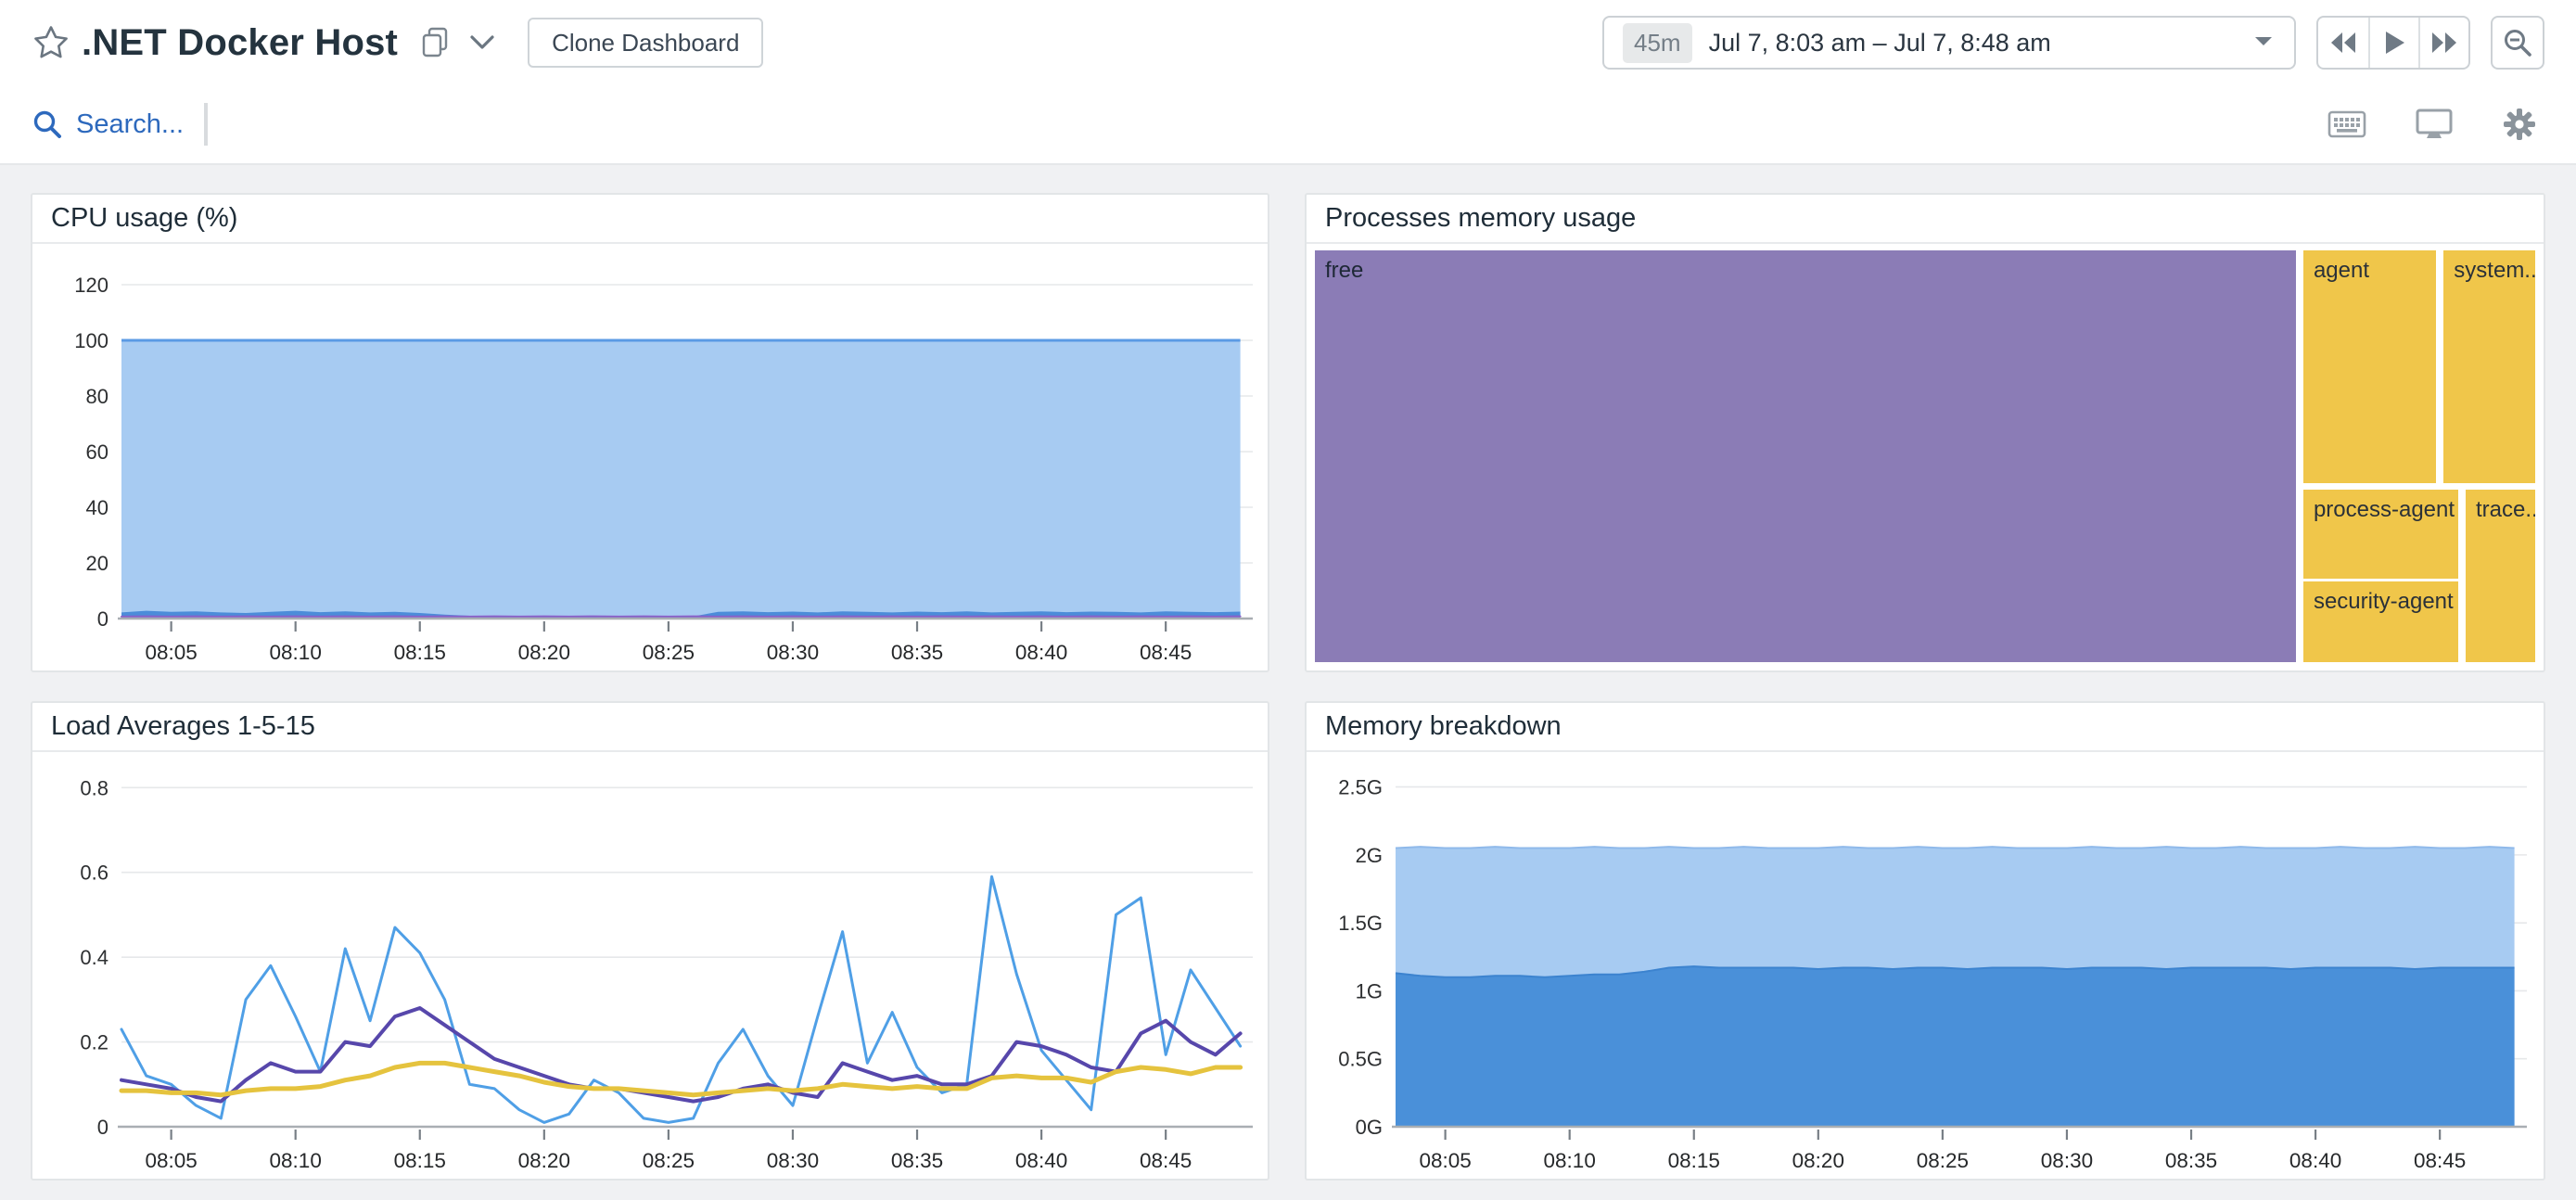 This screenshot has height=1200, width=2576. Describe the element at coordinates (241, 42) in the screenshot. I see `page-title: .NET Docker Host` at that location.